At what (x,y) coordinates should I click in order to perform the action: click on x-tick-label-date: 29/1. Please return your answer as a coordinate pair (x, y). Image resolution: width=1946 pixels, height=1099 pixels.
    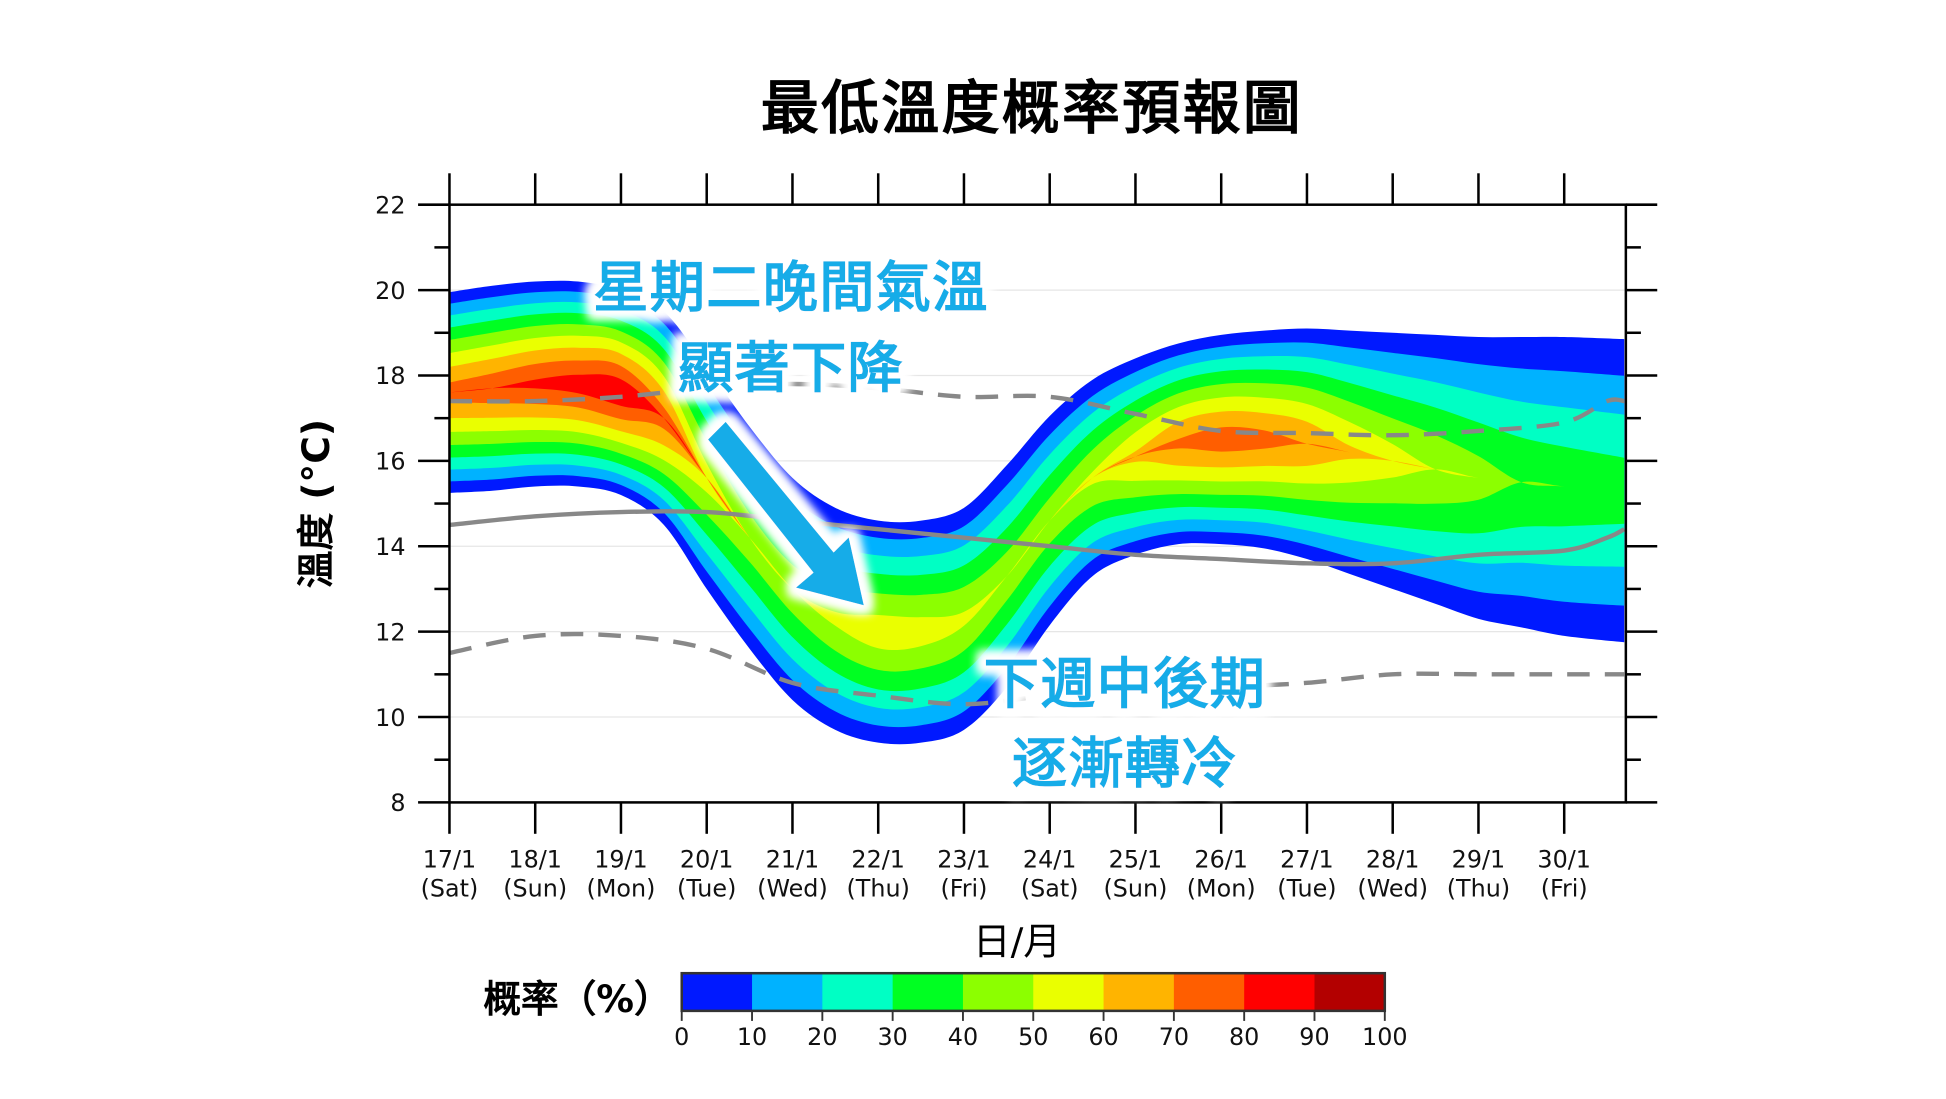
    Looking at the image, I should click on (1479, 860).